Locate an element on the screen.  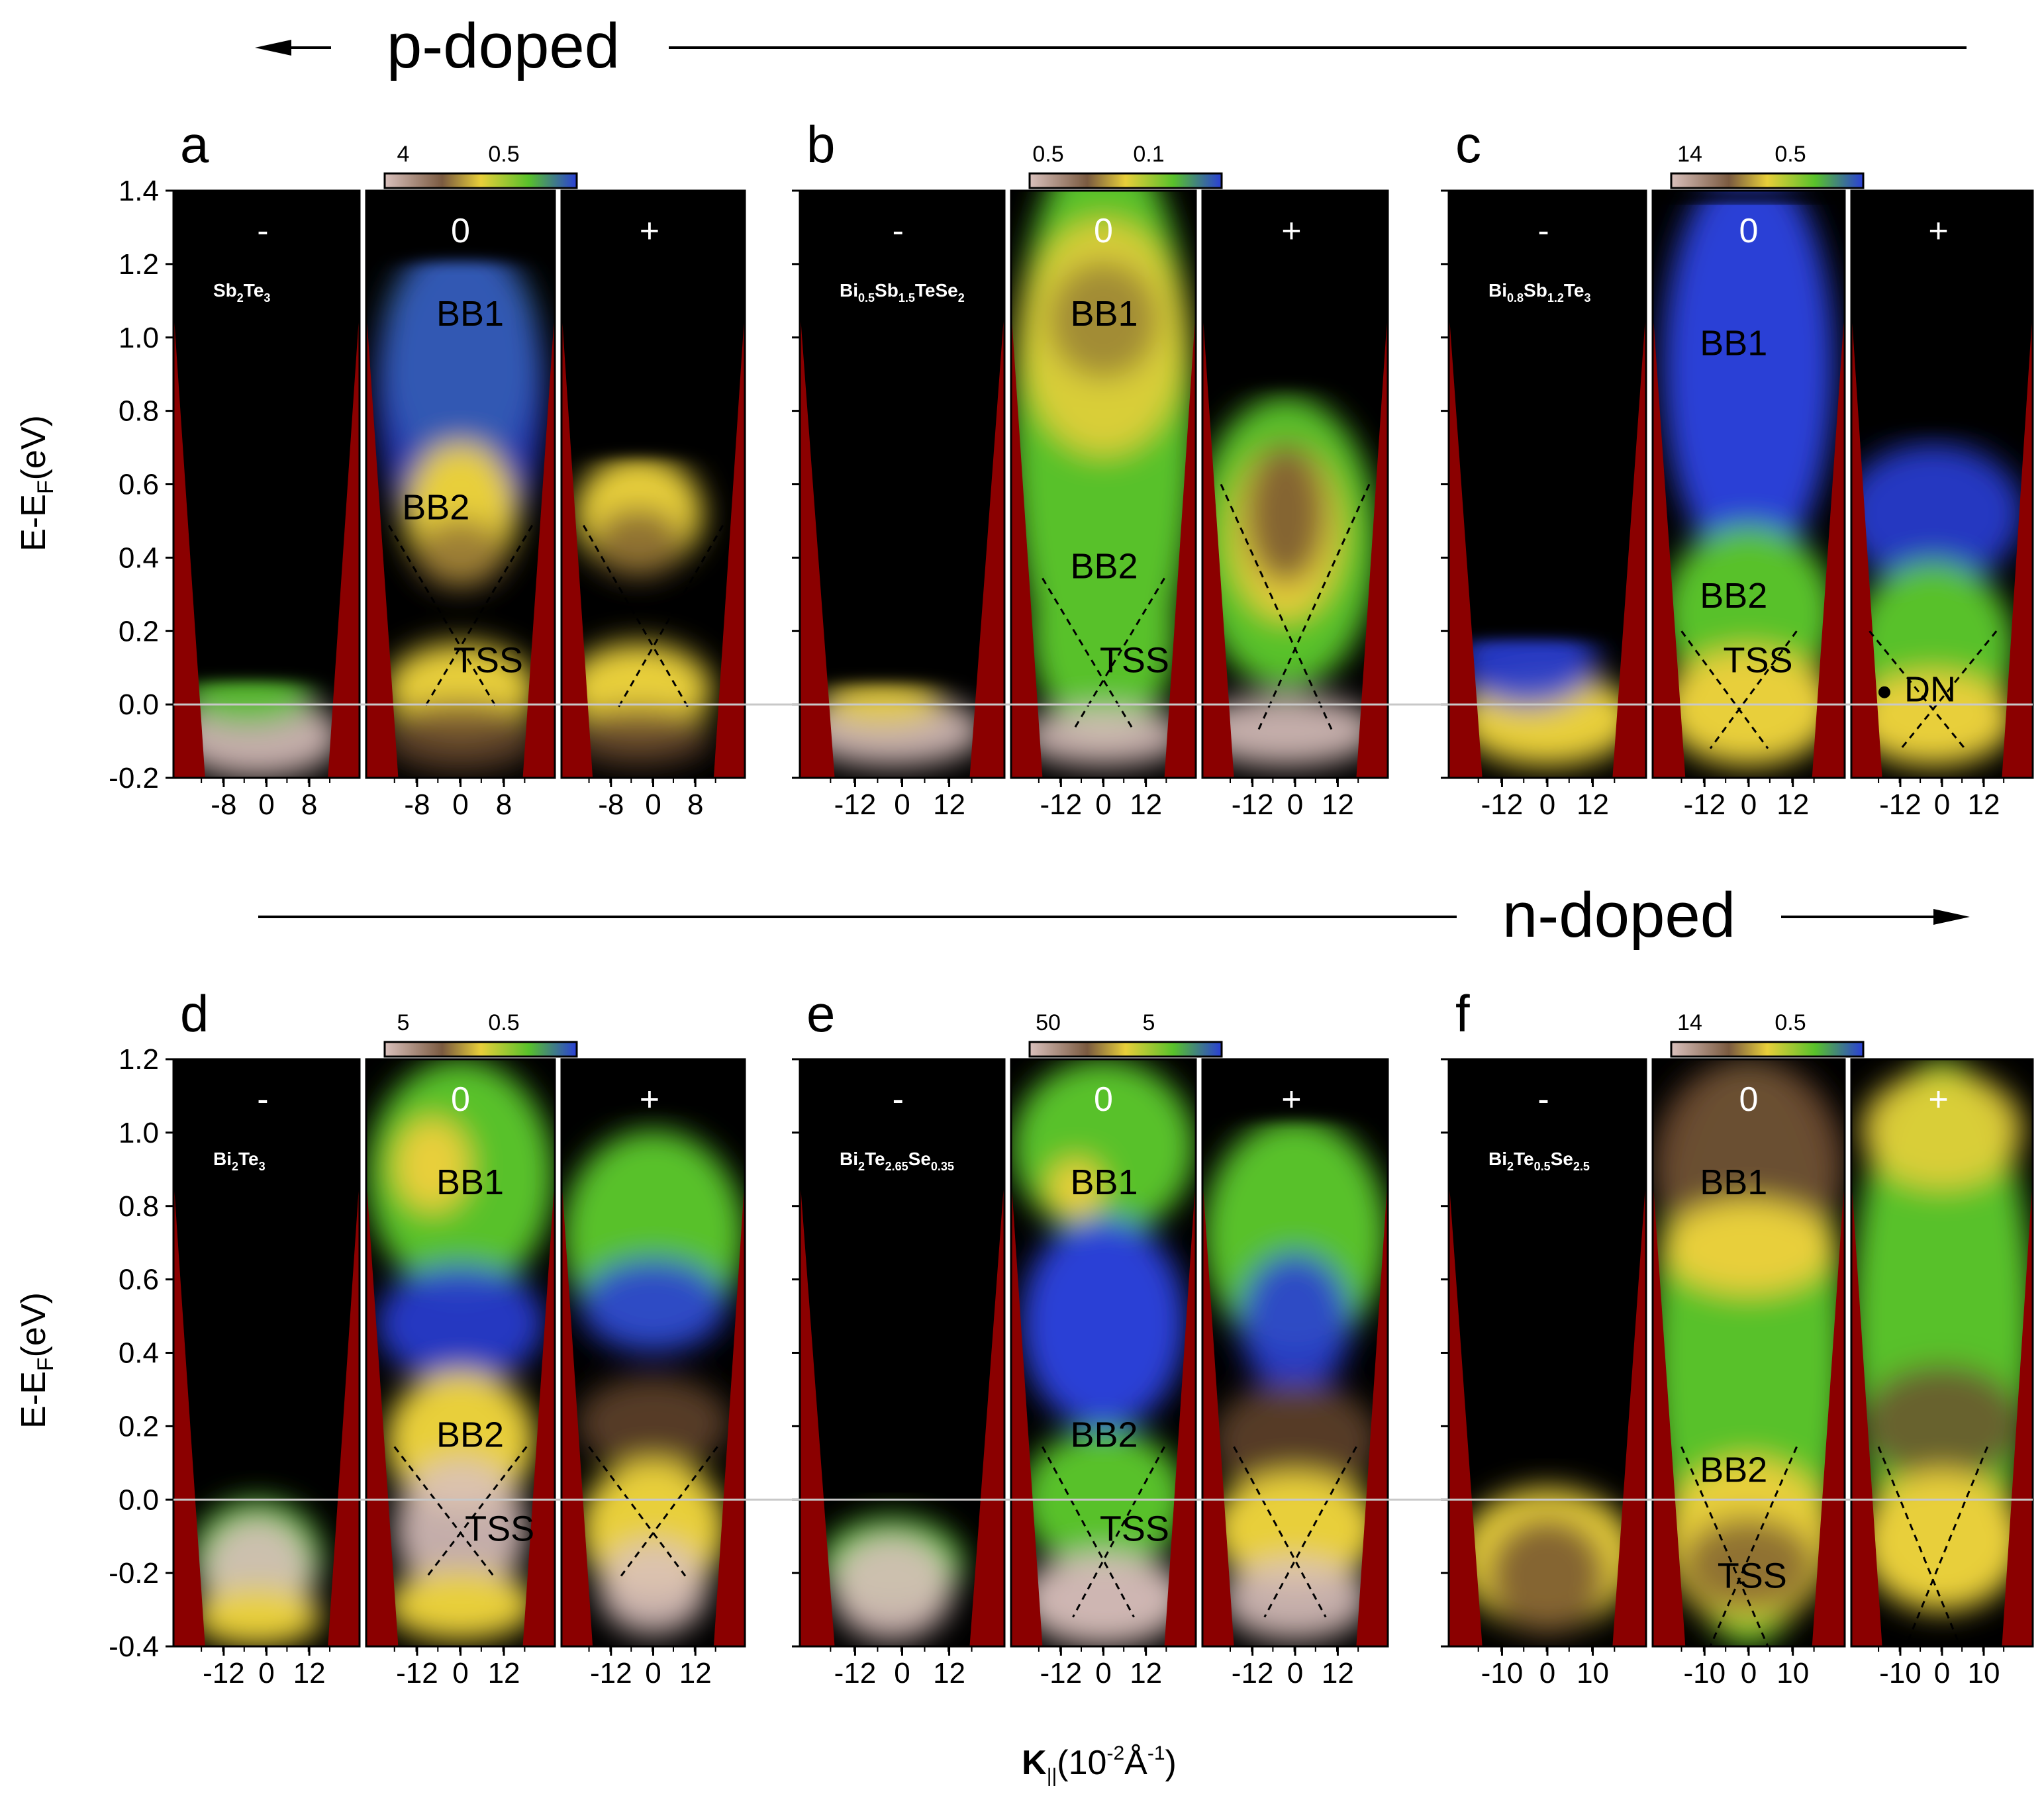
material-subscript: 2 is located at coordinates (235, 1166).